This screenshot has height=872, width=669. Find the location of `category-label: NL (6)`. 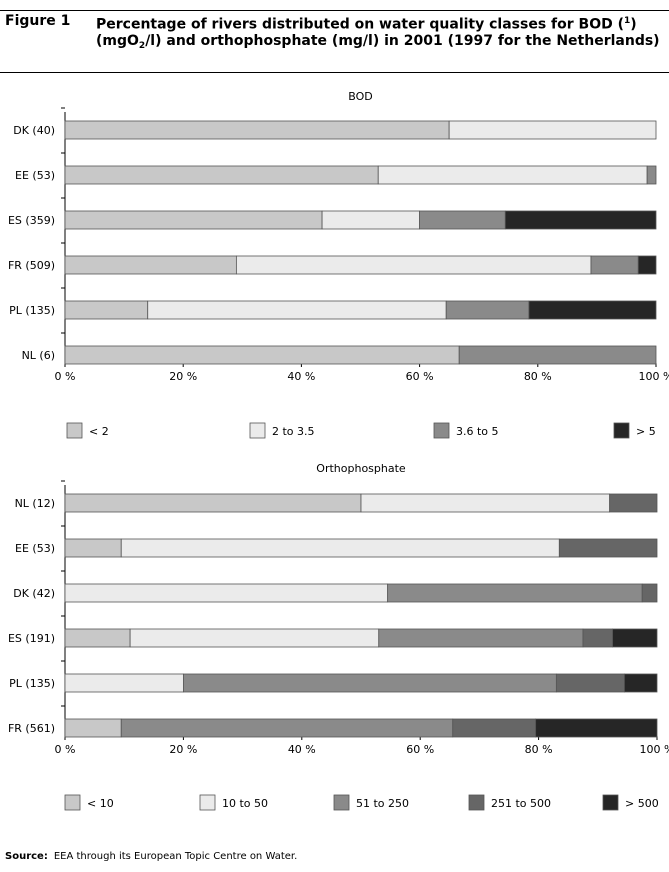

category-label: NL (6) is located at coordinates (38, 355).